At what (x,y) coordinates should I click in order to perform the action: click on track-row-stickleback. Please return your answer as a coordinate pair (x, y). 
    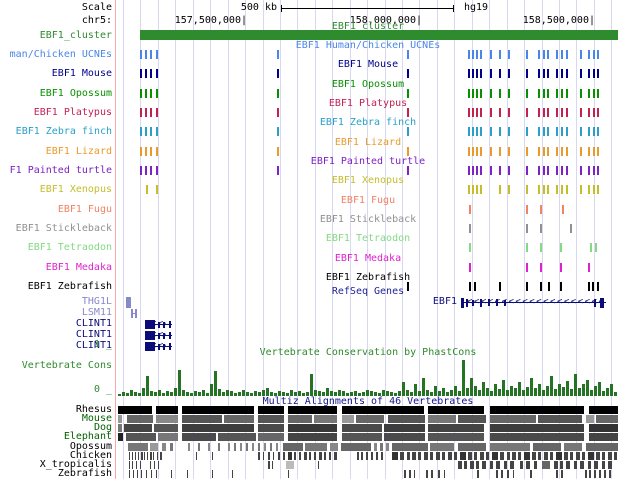
    Looking at the image, I should click on (368, 228).